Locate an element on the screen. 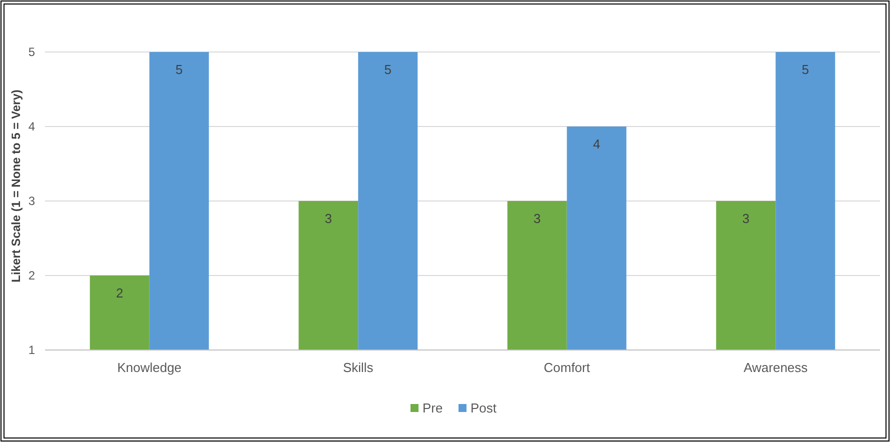 The width and height of the screenshot is (890, 442). x-tick-label: Awareness is located at coordinates (776, 367).